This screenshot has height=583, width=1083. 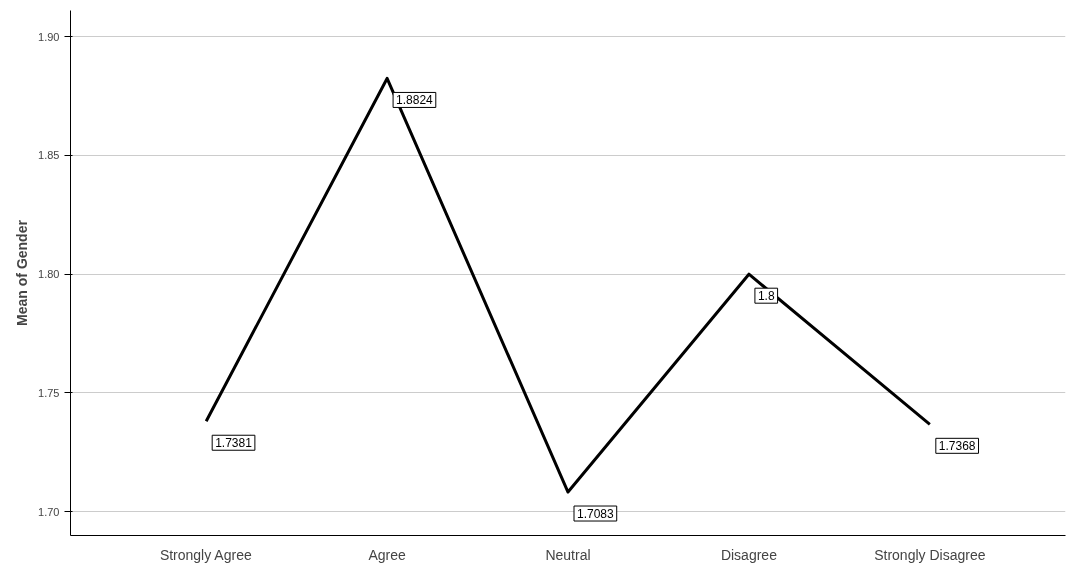 What do you see at coordinates (568, 554) in the screenshot?
I see `x-tick-label: Neutral` at bounding box center [568, 554].